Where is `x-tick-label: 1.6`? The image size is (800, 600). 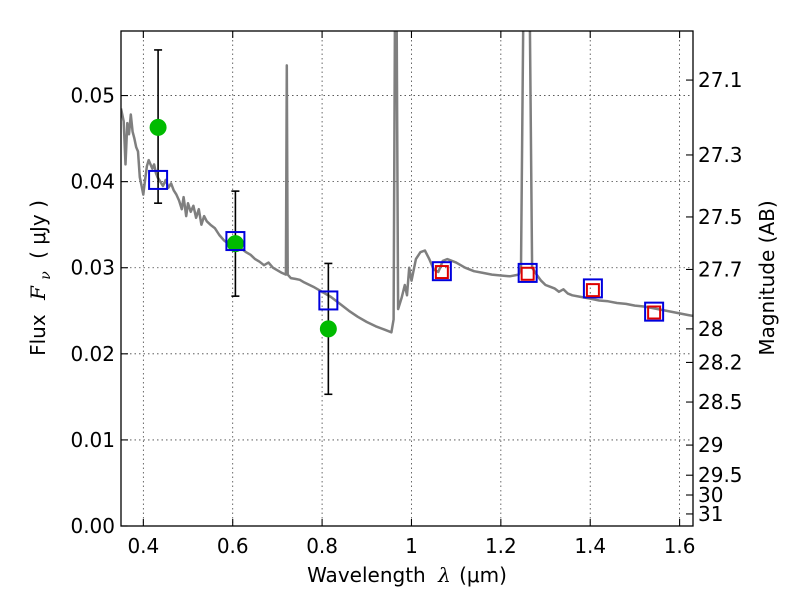
x-tick-label: 1.6 is located at coordinates (680, 546).